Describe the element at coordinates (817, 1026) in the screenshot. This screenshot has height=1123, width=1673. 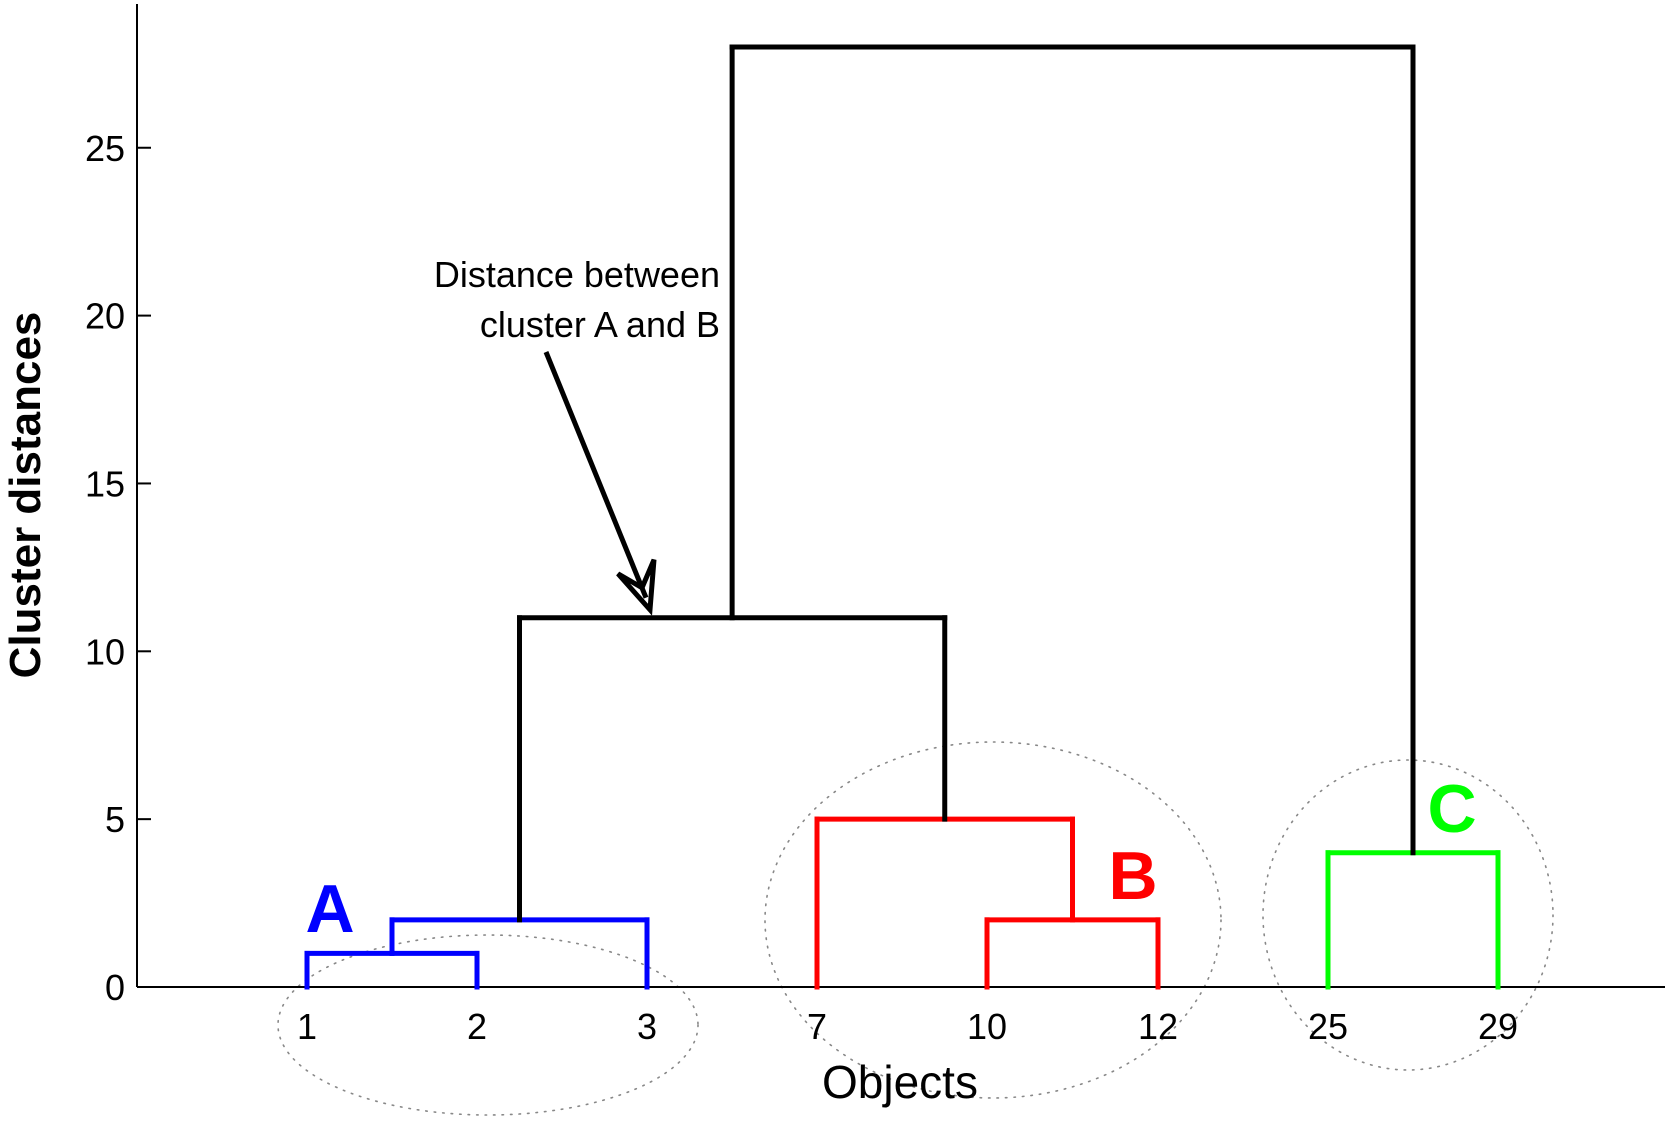
I see `x-tick-label-7: 7` at that location.